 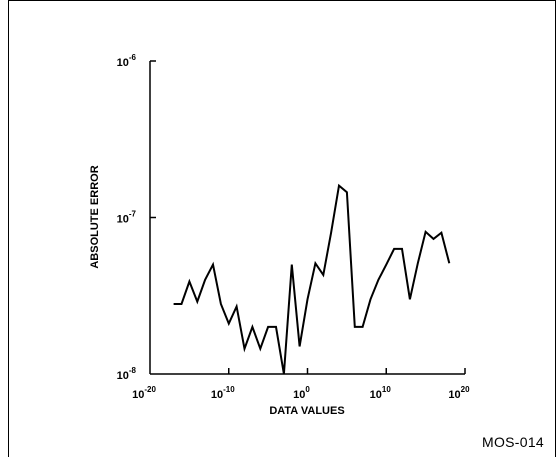 I want to click on x-tick-label: 100, so click(x=301, y=393).